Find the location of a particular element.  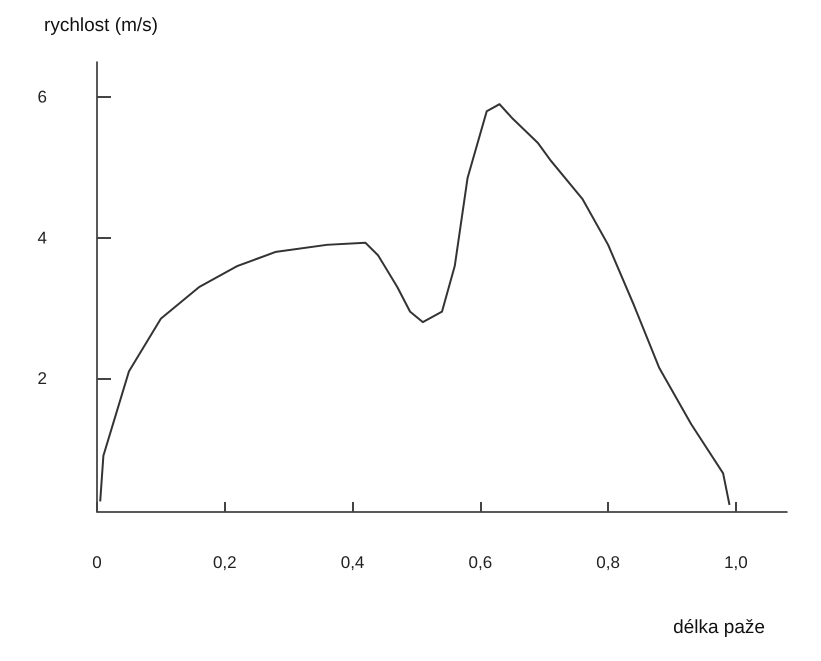

x-axis-title: délka paže is located at coordinates (719, 627).